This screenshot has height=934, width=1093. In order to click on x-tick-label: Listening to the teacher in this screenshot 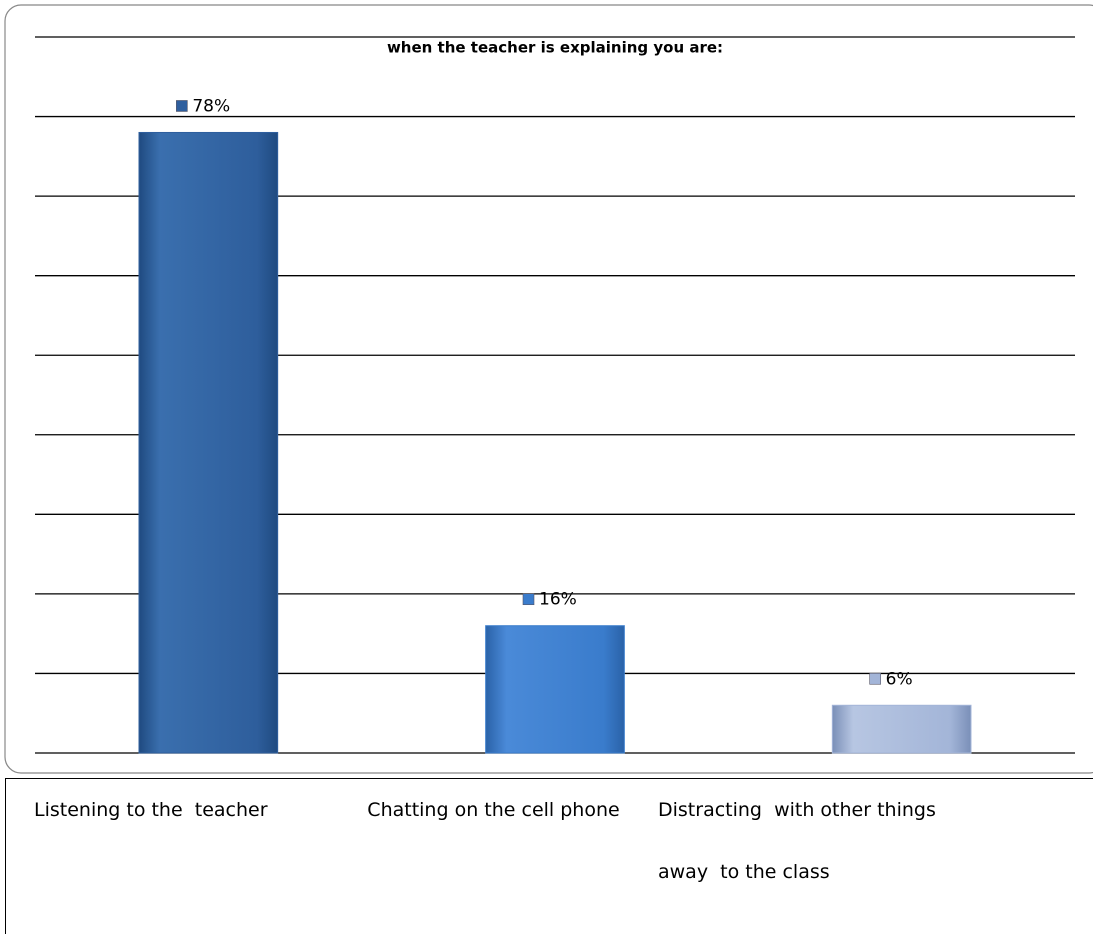, I will do `click(151, 810)`.